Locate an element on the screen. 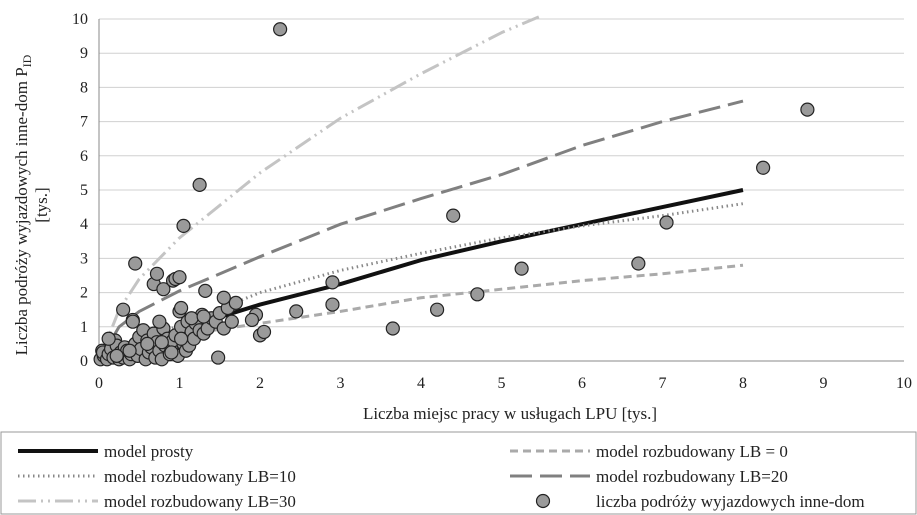  x-tick-label: 5 is located at coordinates (502, 383).